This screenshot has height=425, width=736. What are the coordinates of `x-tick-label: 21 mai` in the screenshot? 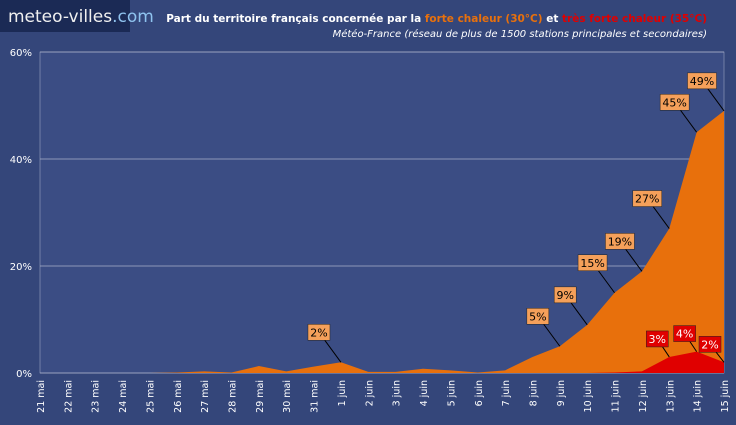 It's located at (41, 396).